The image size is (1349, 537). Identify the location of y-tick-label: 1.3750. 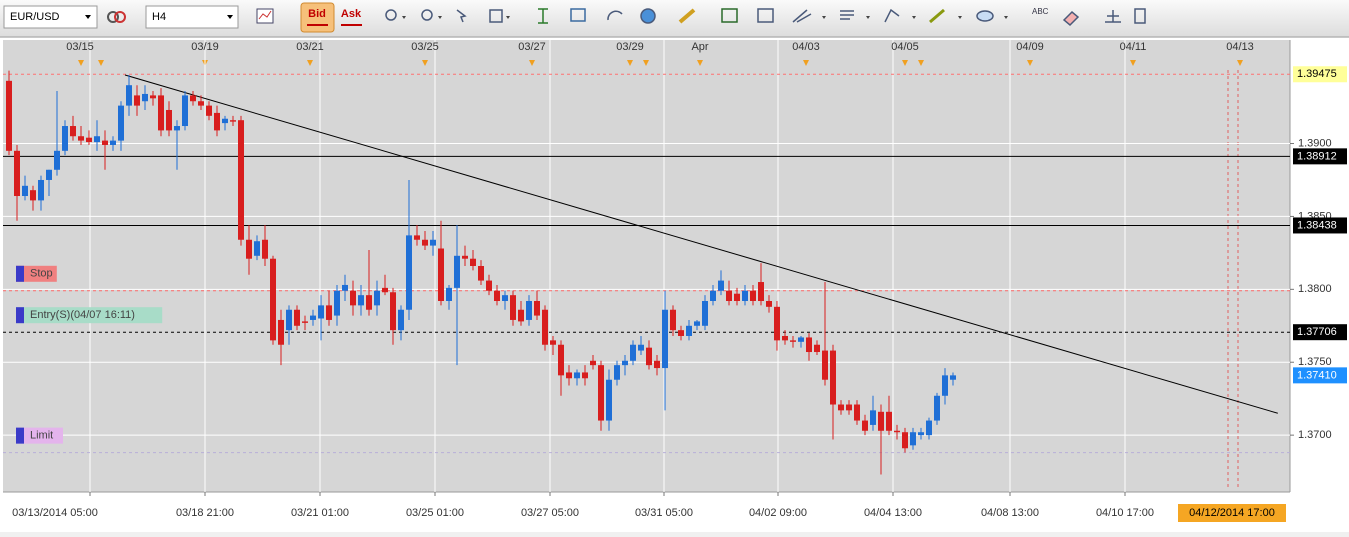
(1315, 362).